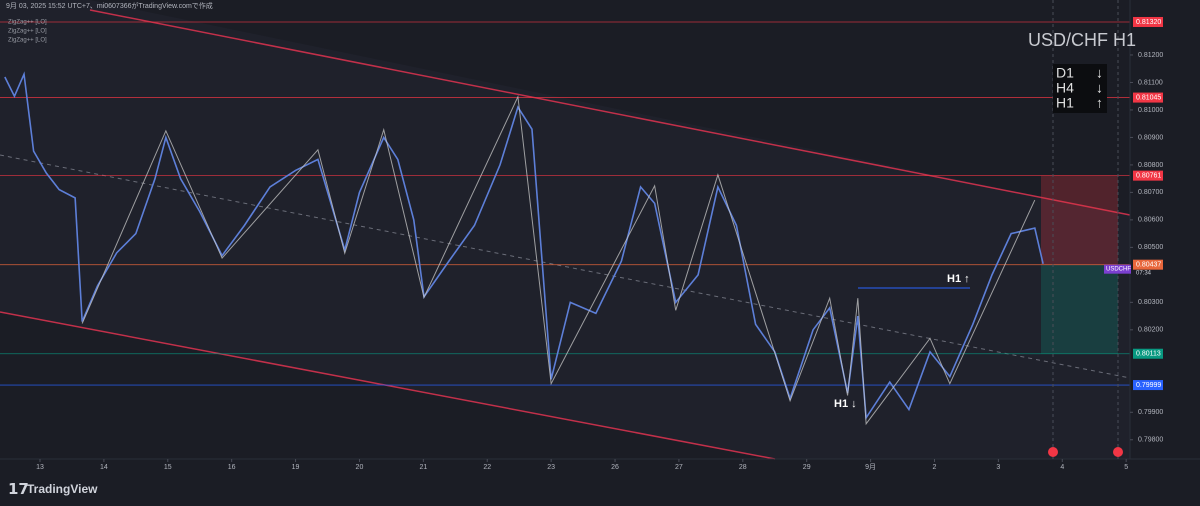 This screenshot has height=506, width=1200. Describe the element at coordinates (1150, 330) in the screenshot. I see `y-tick-label: 0.80200` at that location.